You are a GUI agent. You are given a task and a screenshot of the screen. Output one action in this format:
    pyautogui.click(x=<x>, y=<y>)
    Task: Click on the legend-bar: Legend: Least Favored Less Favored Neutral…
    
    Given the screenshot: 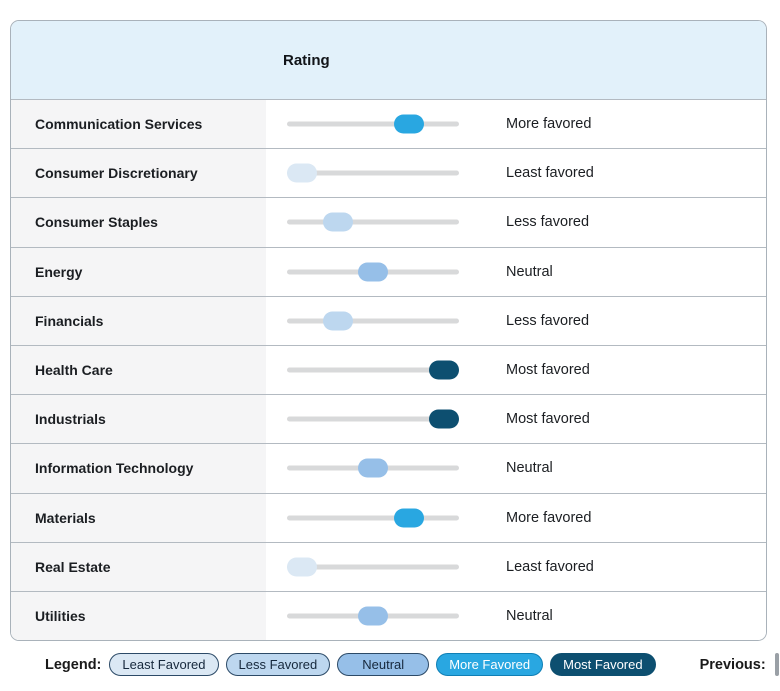 What is the action you would take?
    pyautogui.click(x=412, y=664)
    